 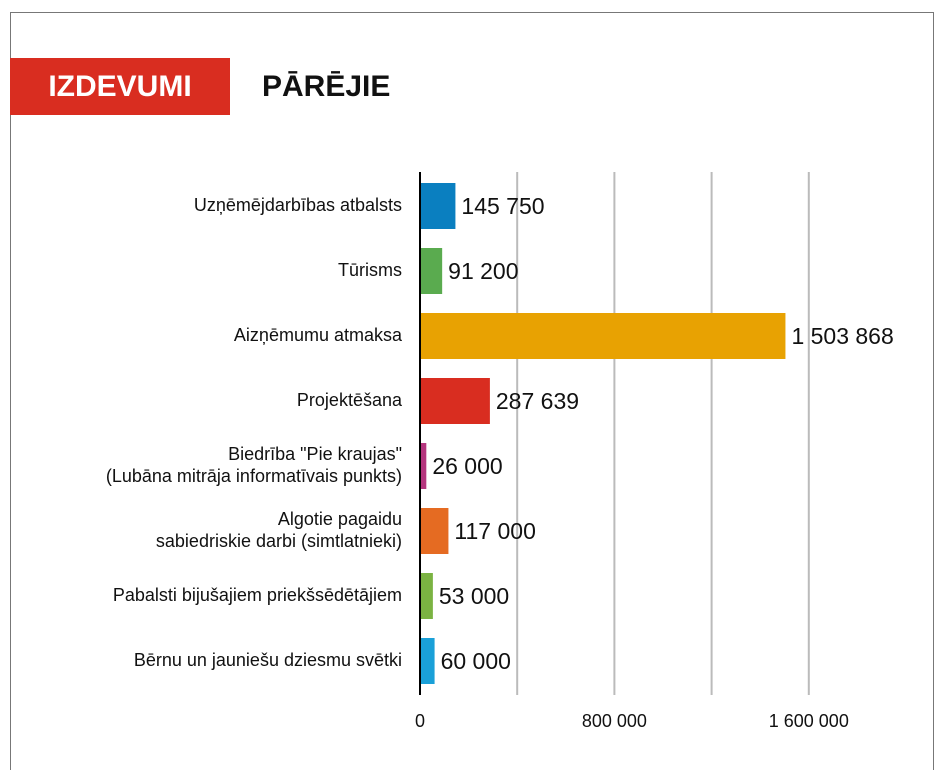 I want to click on value-label: 1 503 868, so click(x=842, y=336).